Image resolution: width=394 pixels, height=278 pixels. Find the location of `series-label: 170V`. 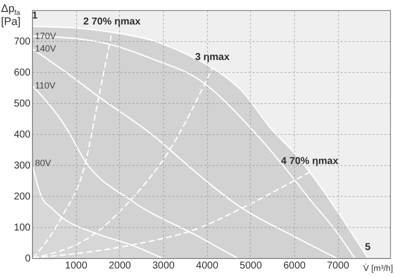

series-label: 170V is located at coordinates (45, 36).